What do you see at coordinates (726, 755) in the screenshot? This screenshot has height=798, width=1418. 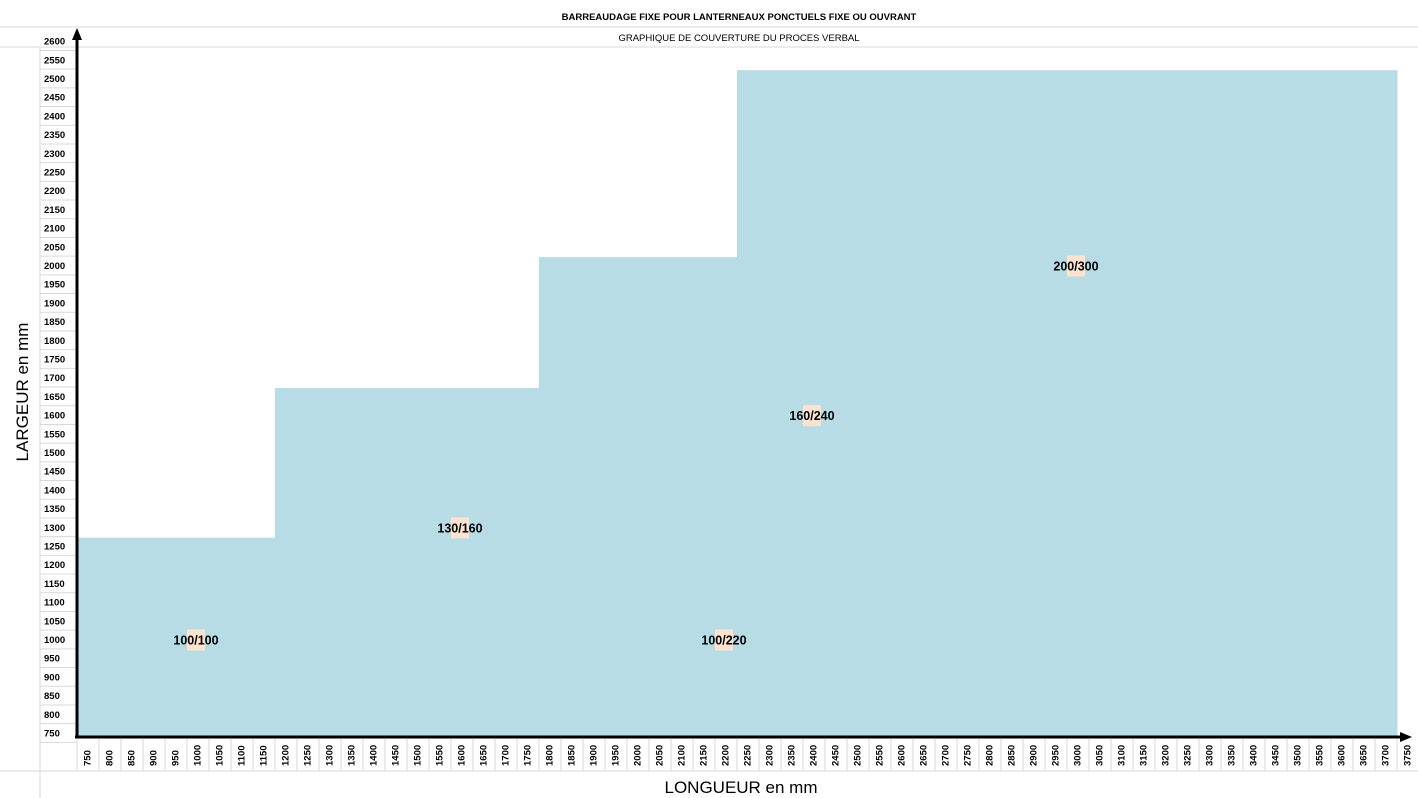 I see `x-tick-label: 2200` at bounding box center [726, 755].